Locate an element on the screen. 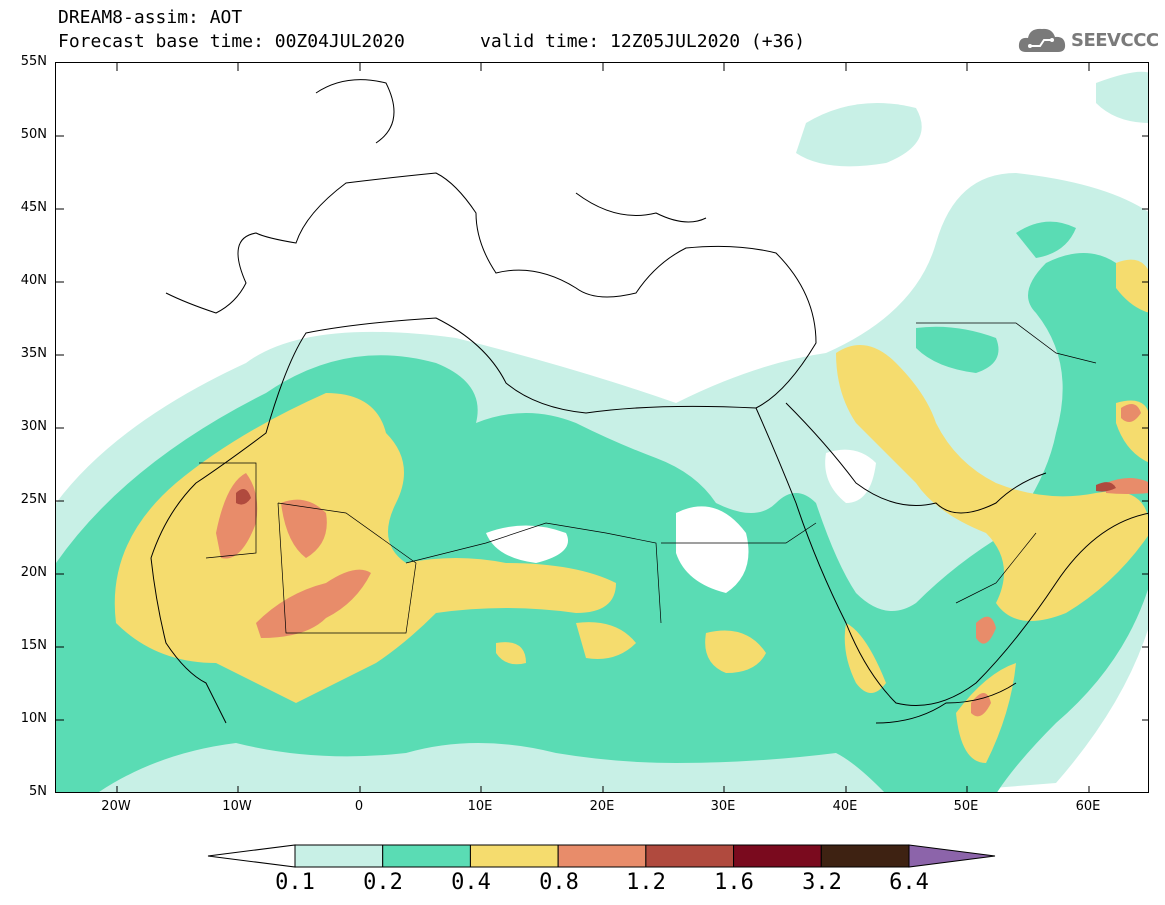 This screenshot has height=905, width=1165. colorbar-tick-label: 0.4 is located at coordinates (471, 882).